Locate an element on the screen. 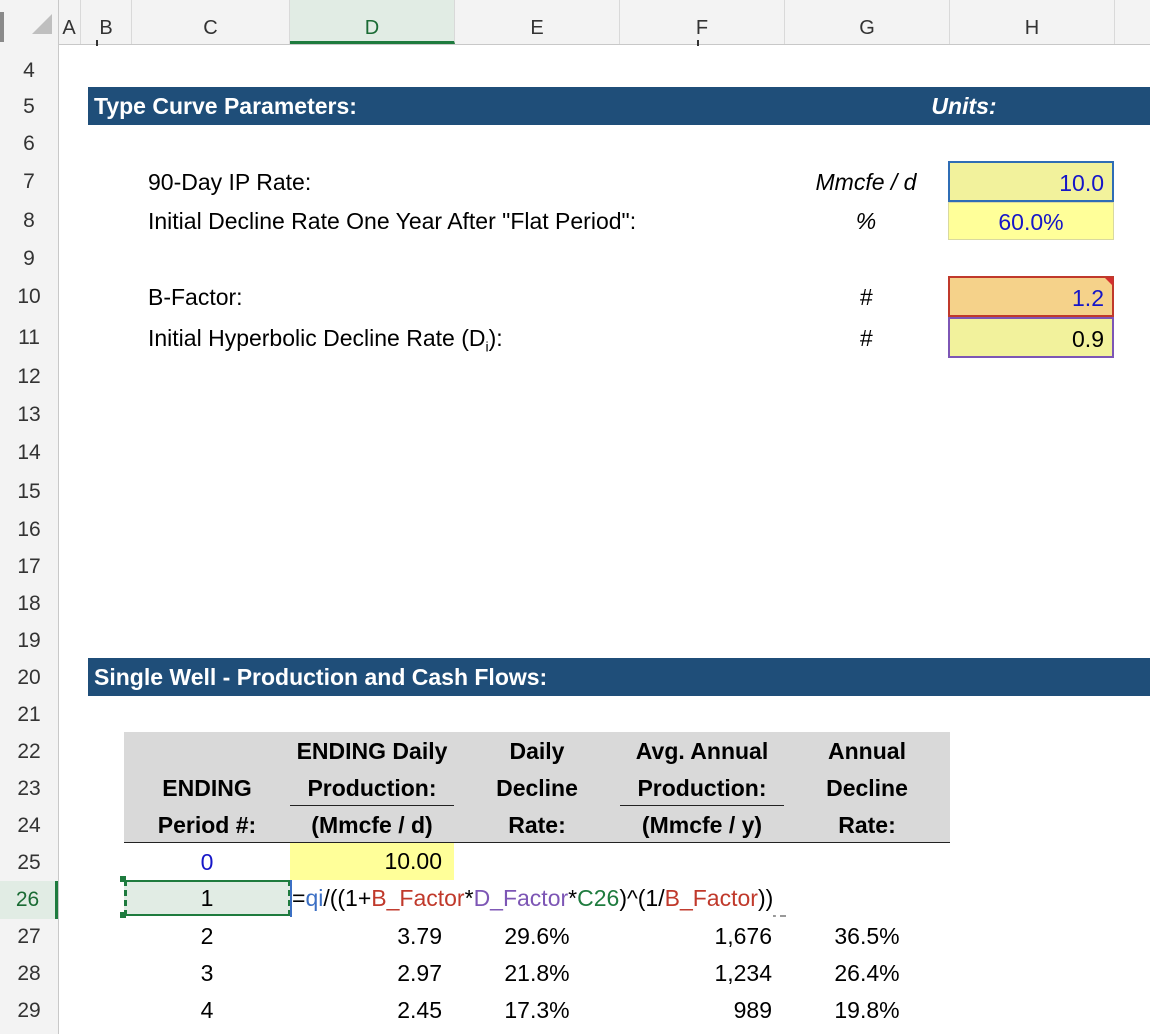 The image size is (1150, 1034). row-header-5: 5 is located at coordinates (29, 106).